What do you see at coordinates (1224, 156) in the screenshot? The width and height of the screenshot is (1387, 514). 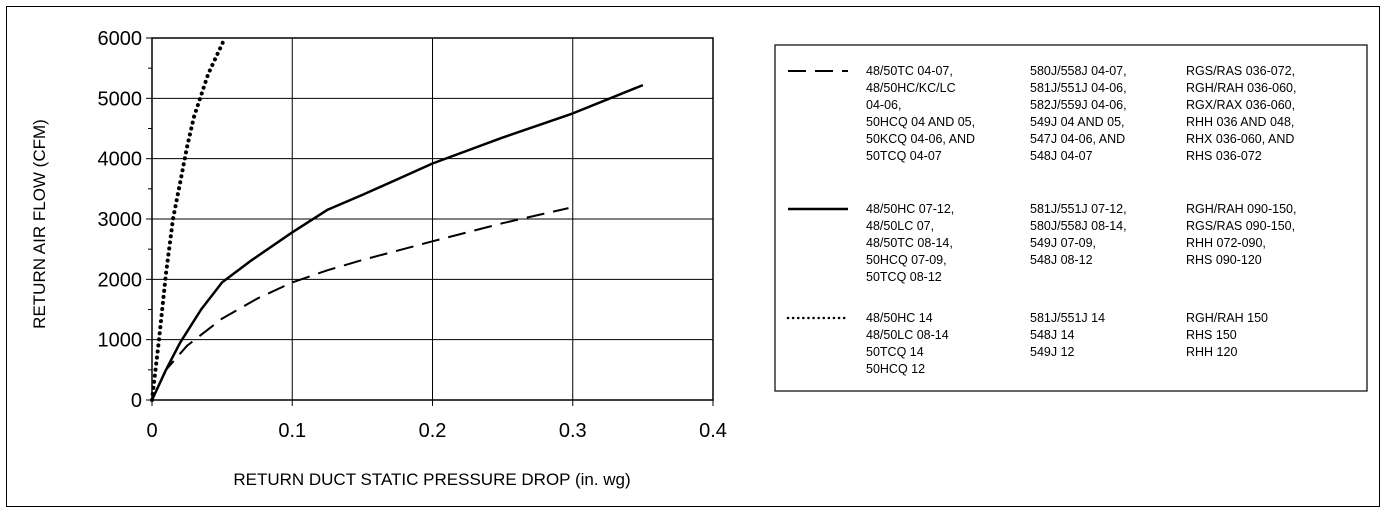 I see `legend-label: RHS 036-072` at bounding box center [1224, 156].